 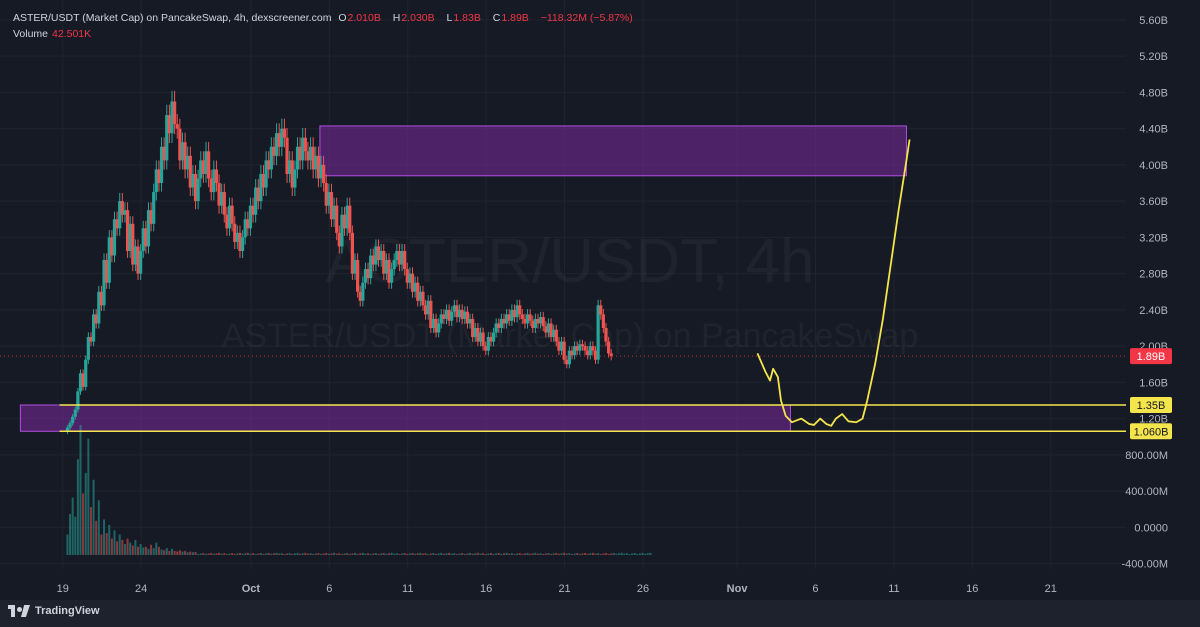 What do you see at coordinates (600, 613) in the screenshot?
I see `footer-bar` at bounding box center [600, 613].